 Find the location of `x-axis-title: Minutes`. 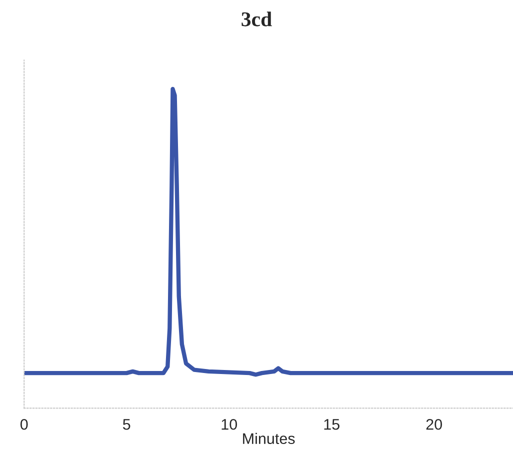

x-axis-title: Minutes is located at coordinates (269, 438).